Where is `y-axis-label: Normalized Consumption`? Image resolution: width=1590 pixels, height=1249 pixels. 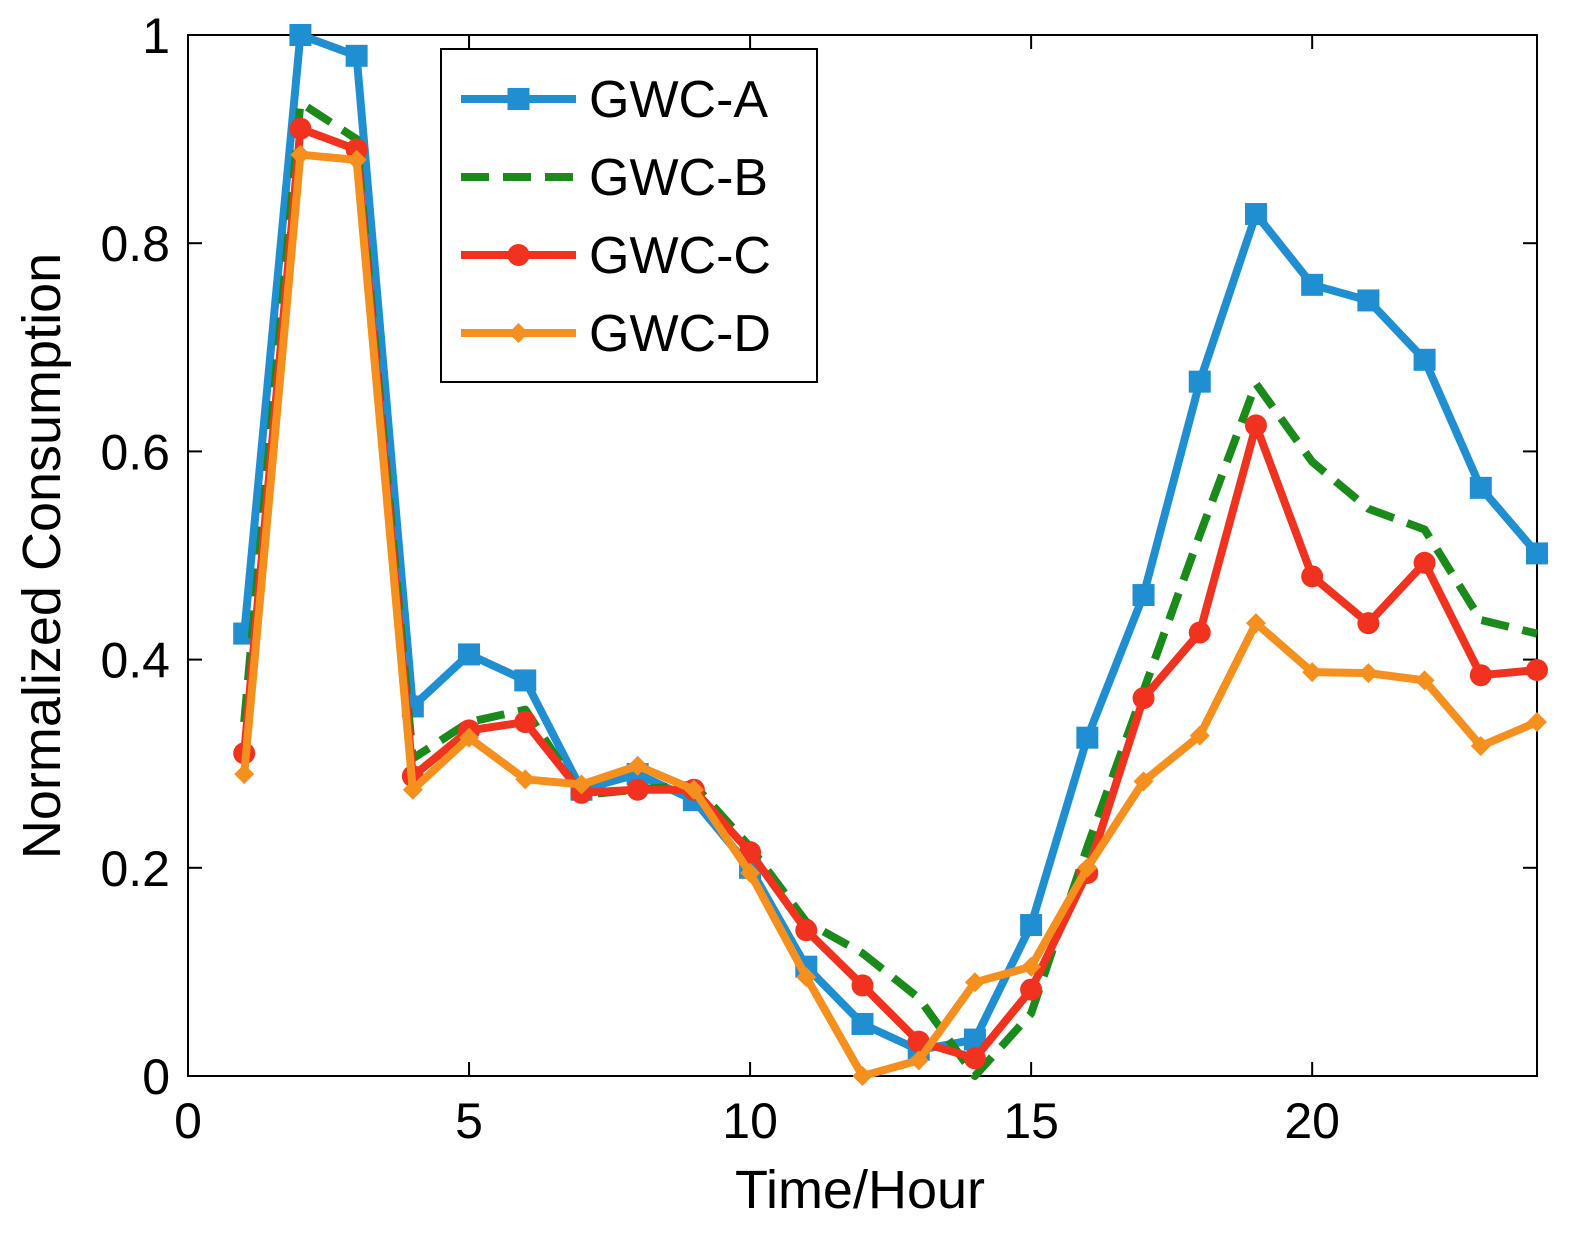 y-axis-label: Normalized Consumption is located at coordinates (42, 556).